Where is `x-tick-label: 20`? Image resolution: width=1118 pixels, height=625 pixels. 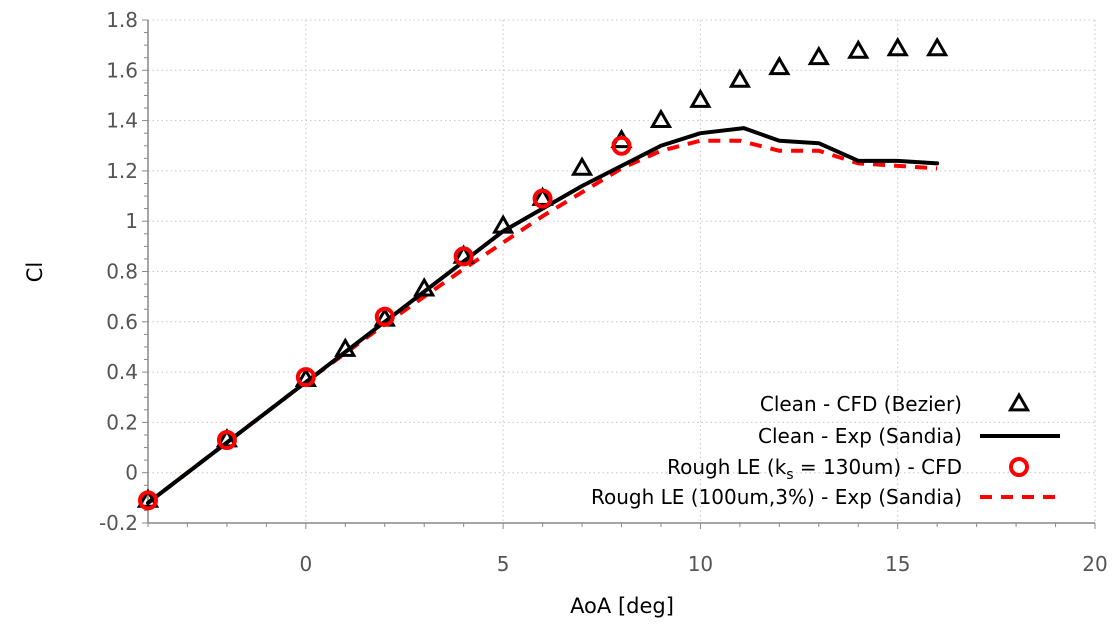
x-tick-label: 20 is located at coordinates (1094, 564).